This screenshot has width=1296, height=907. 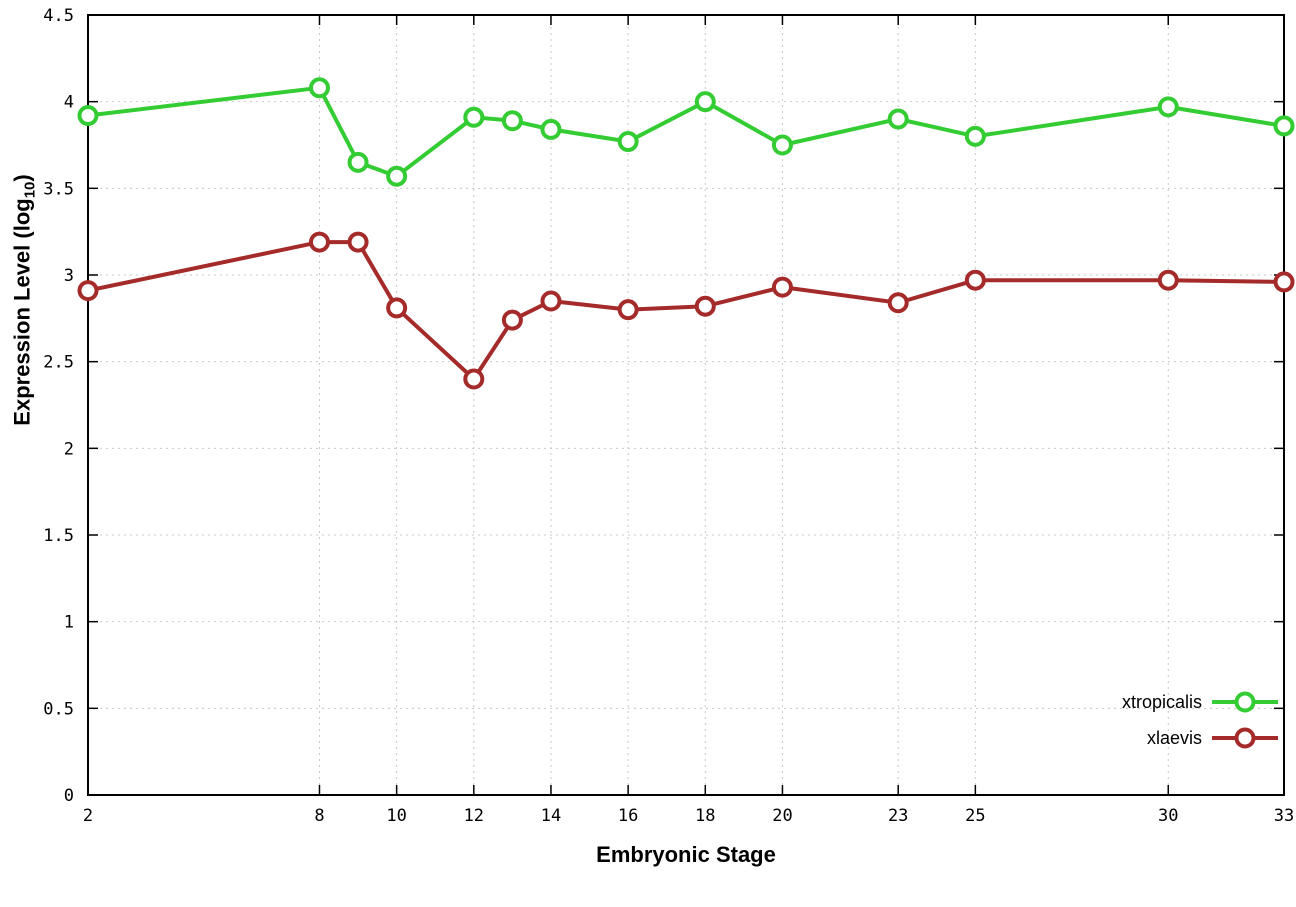 I want to click on y-tick-label: 4, so click(x=69, y=103).